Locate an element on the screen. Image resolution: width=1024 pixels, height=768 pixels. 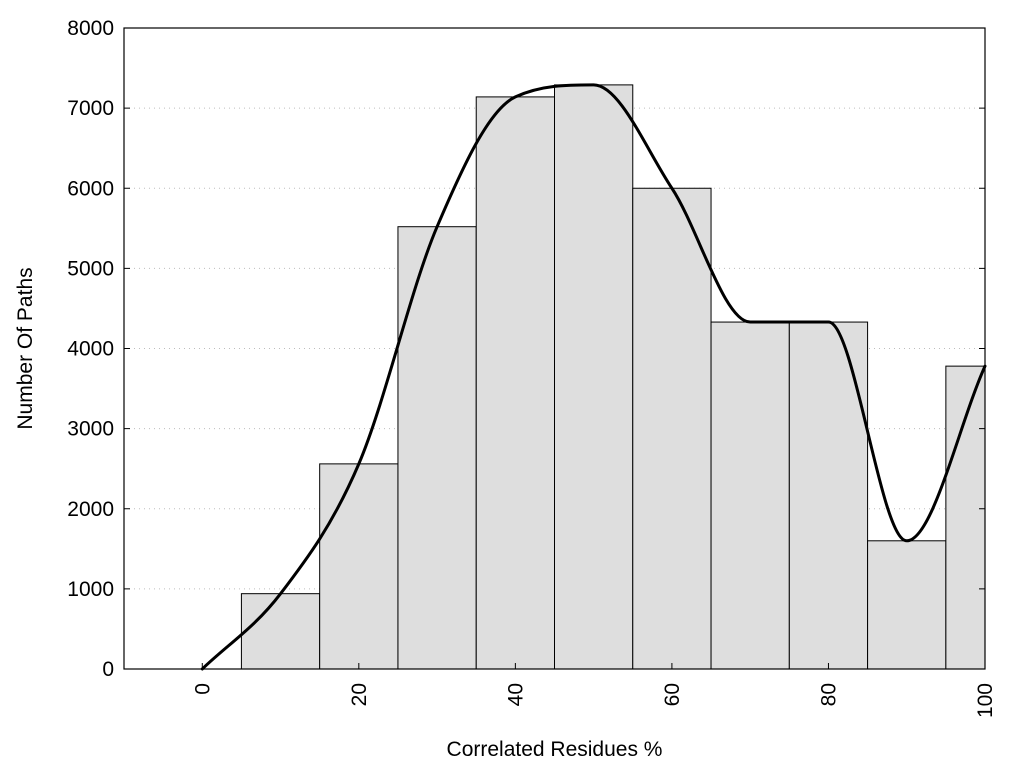
y-tick-label-5000: 5000 is located at coordinates (90, 268).